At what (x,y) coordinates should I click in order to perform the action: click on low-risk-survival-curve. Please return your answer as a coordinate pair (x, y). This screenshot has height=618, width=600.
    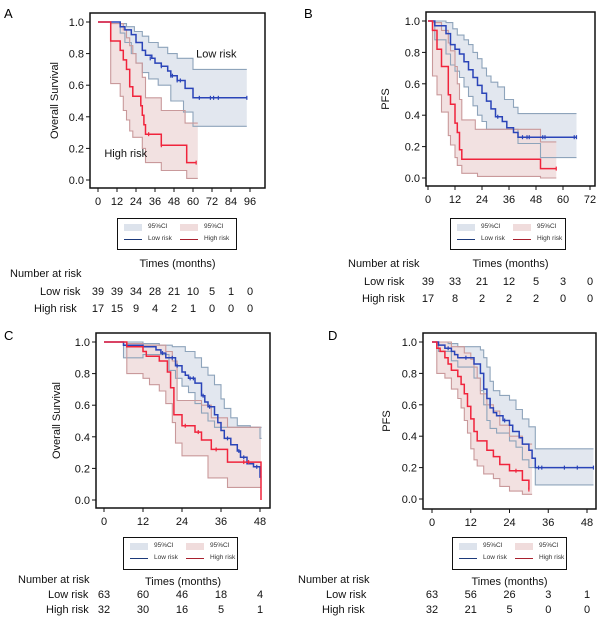
    Looking at the image, I should click on (502, 79).